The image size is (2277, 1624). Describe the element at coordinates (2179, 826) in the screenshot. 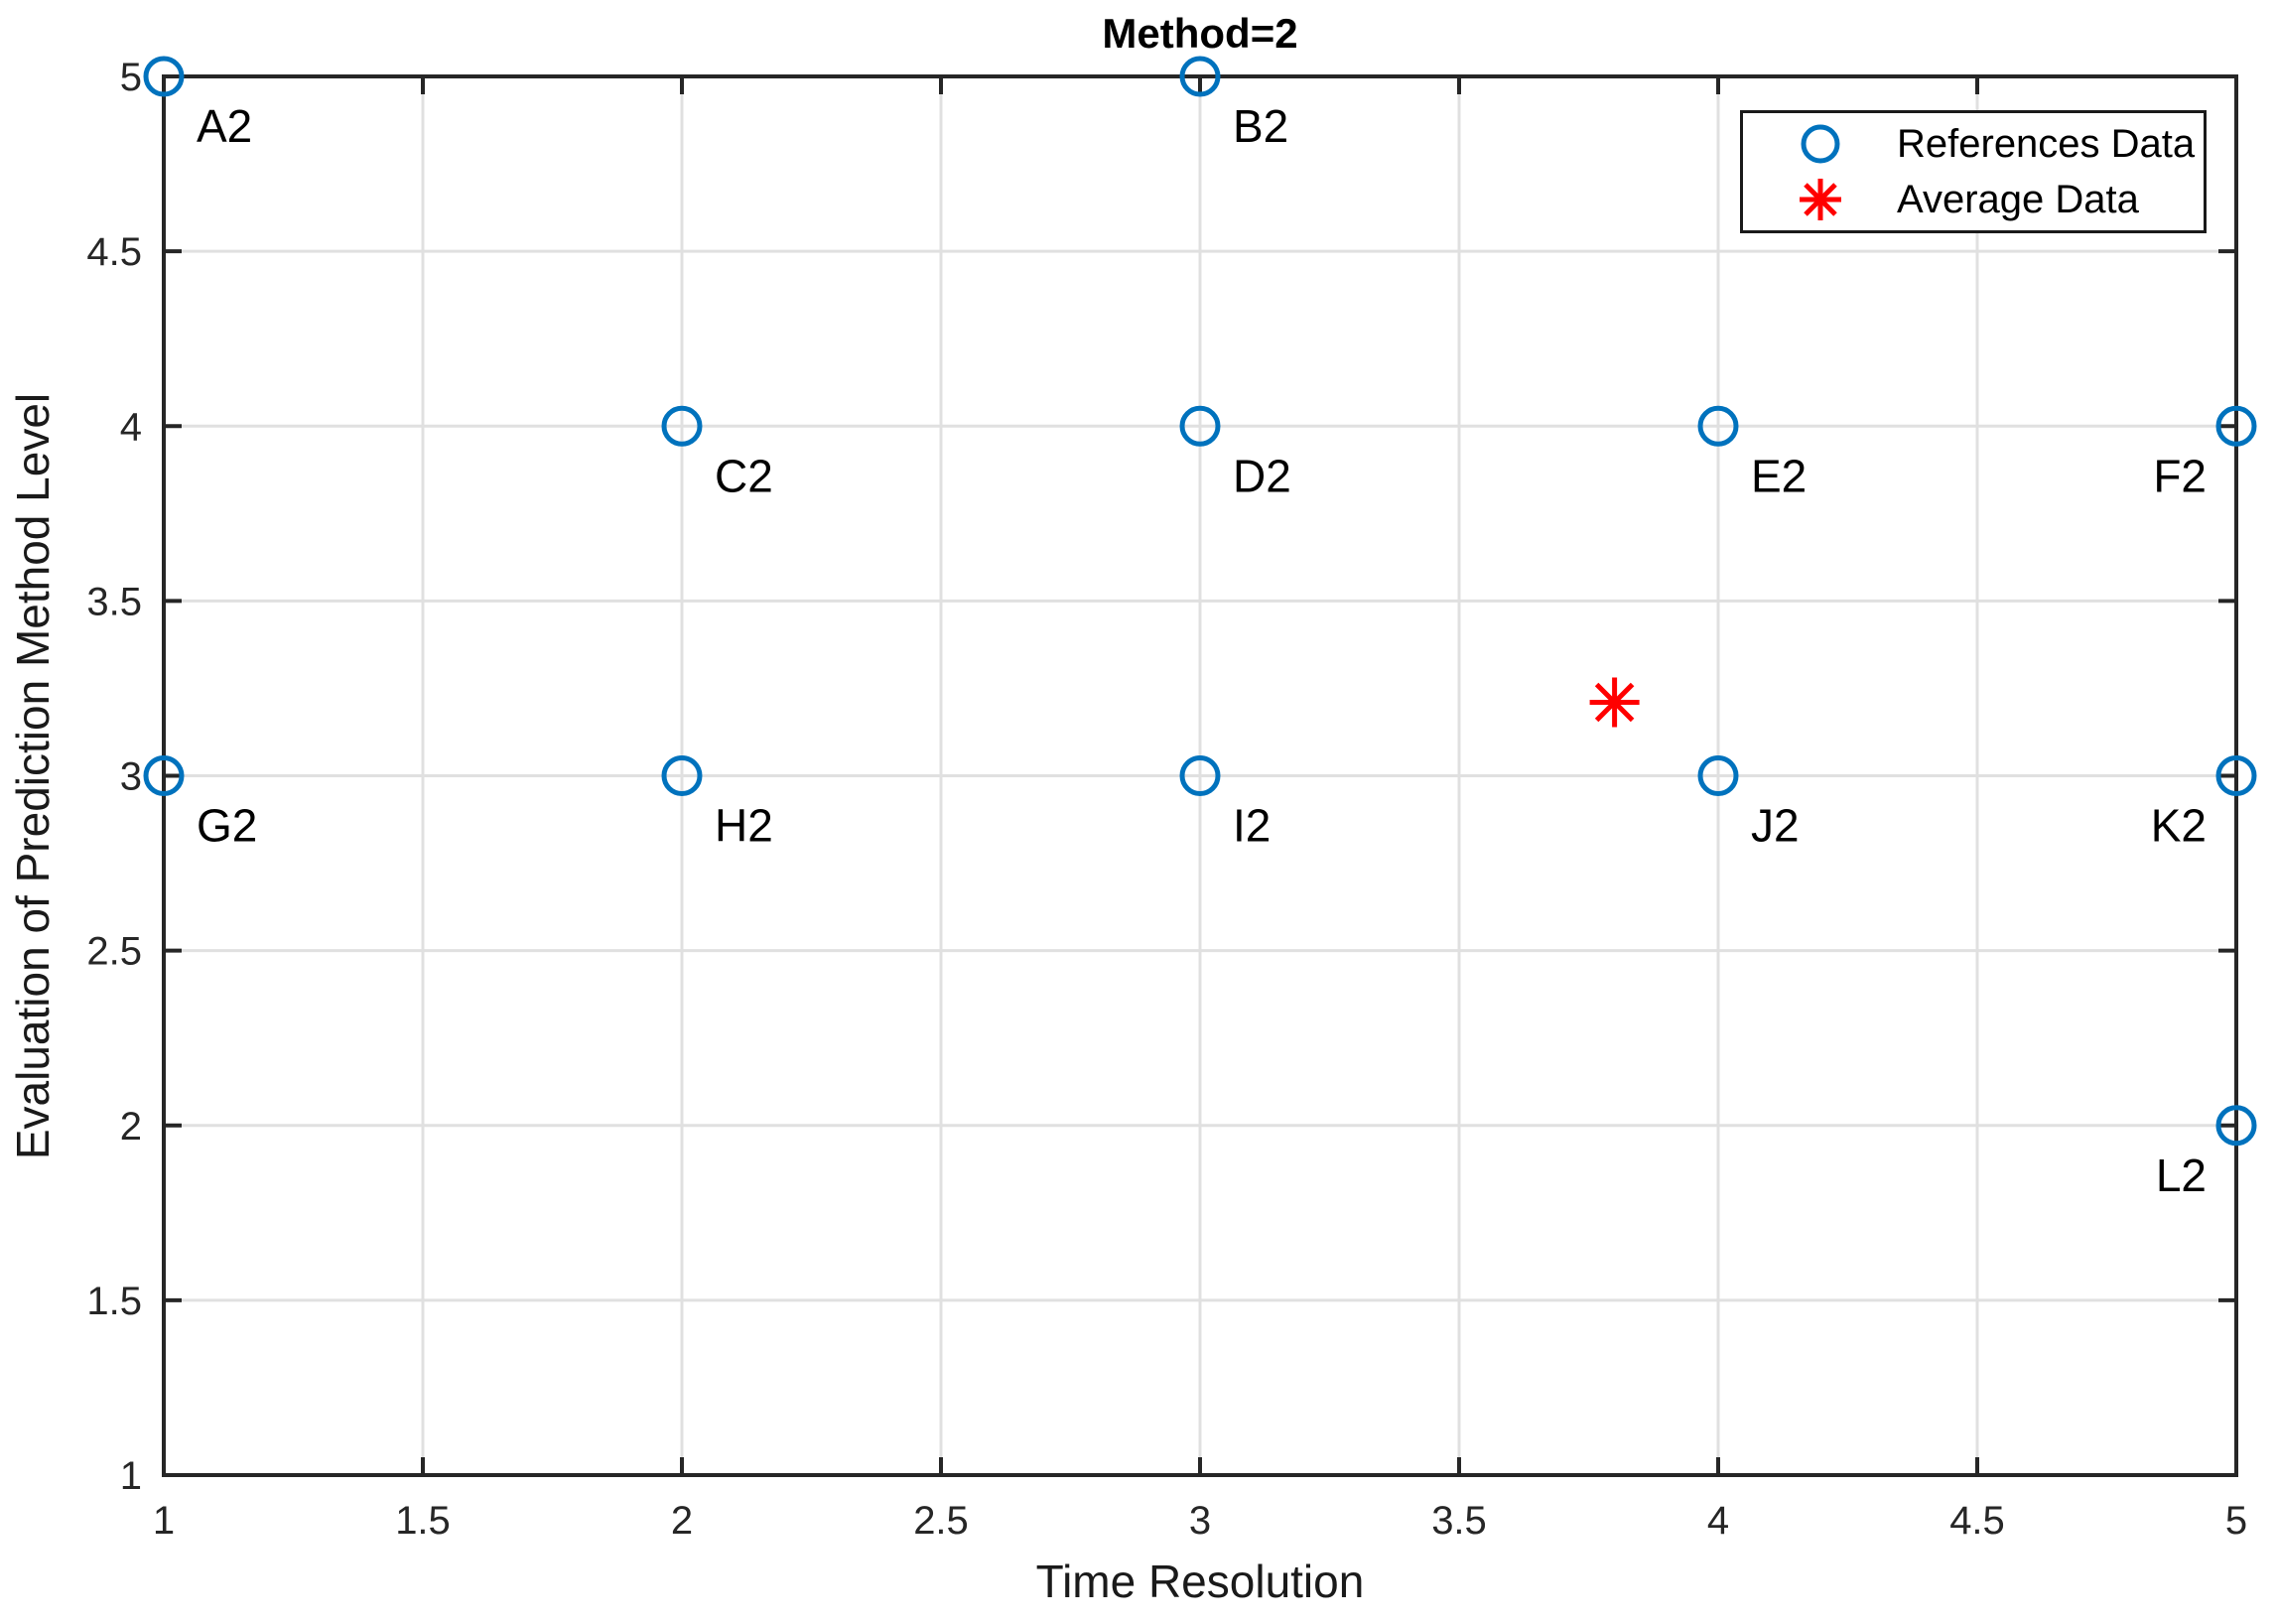

I see `data-point-label: K2` at that location.